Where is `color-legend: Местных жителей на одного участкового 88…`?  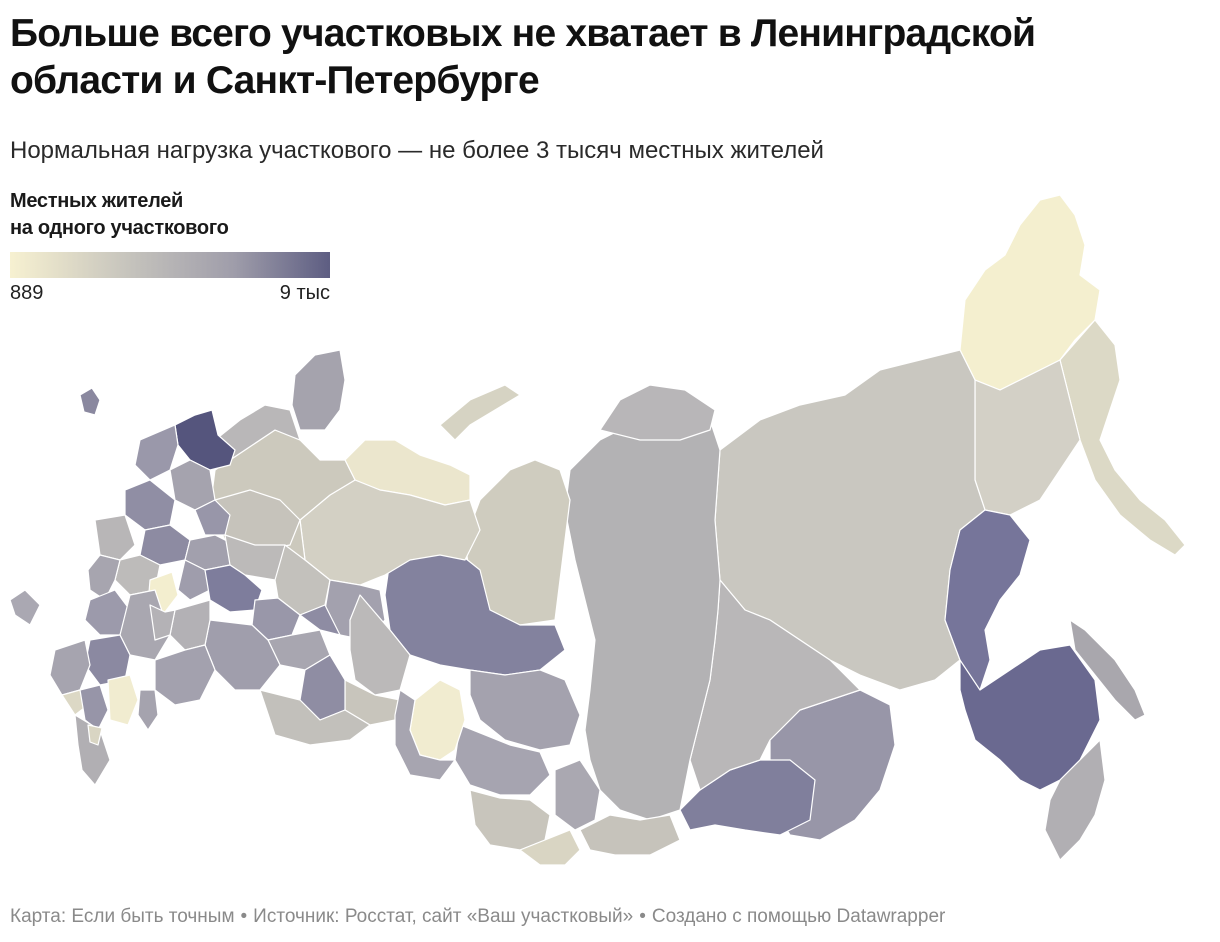 color-legend: Местных жителей на одного участкового 88… is located at coordinates (170, 248).